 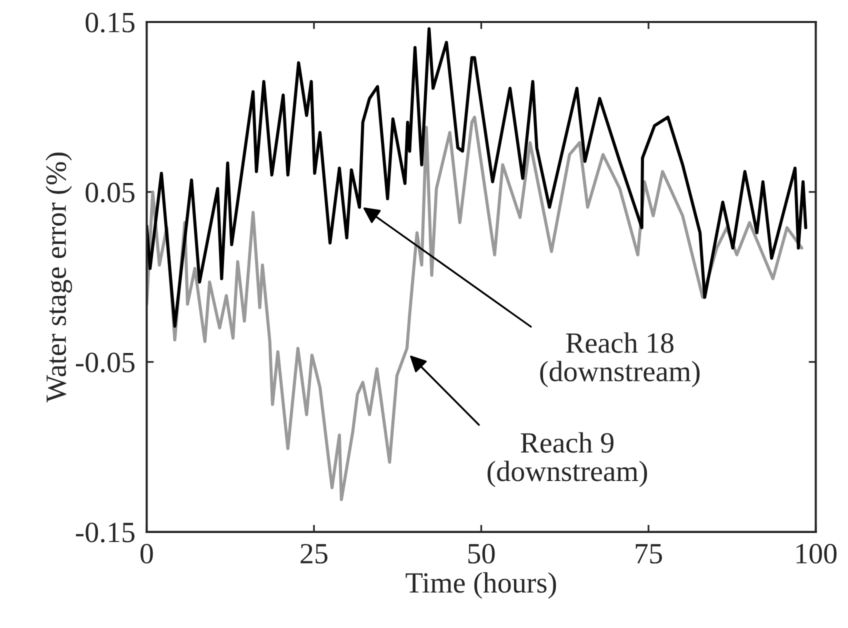 I want to click on annotation: Reach 9 (downstream), so click(x=568, y=460).